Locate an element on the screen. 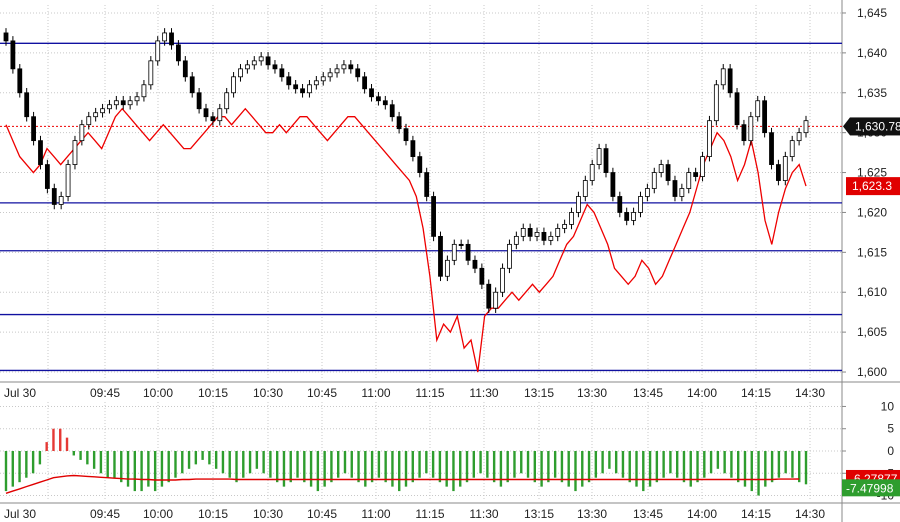  indicator-time-label-7: 11:15 is located at coordinates (429, 514).